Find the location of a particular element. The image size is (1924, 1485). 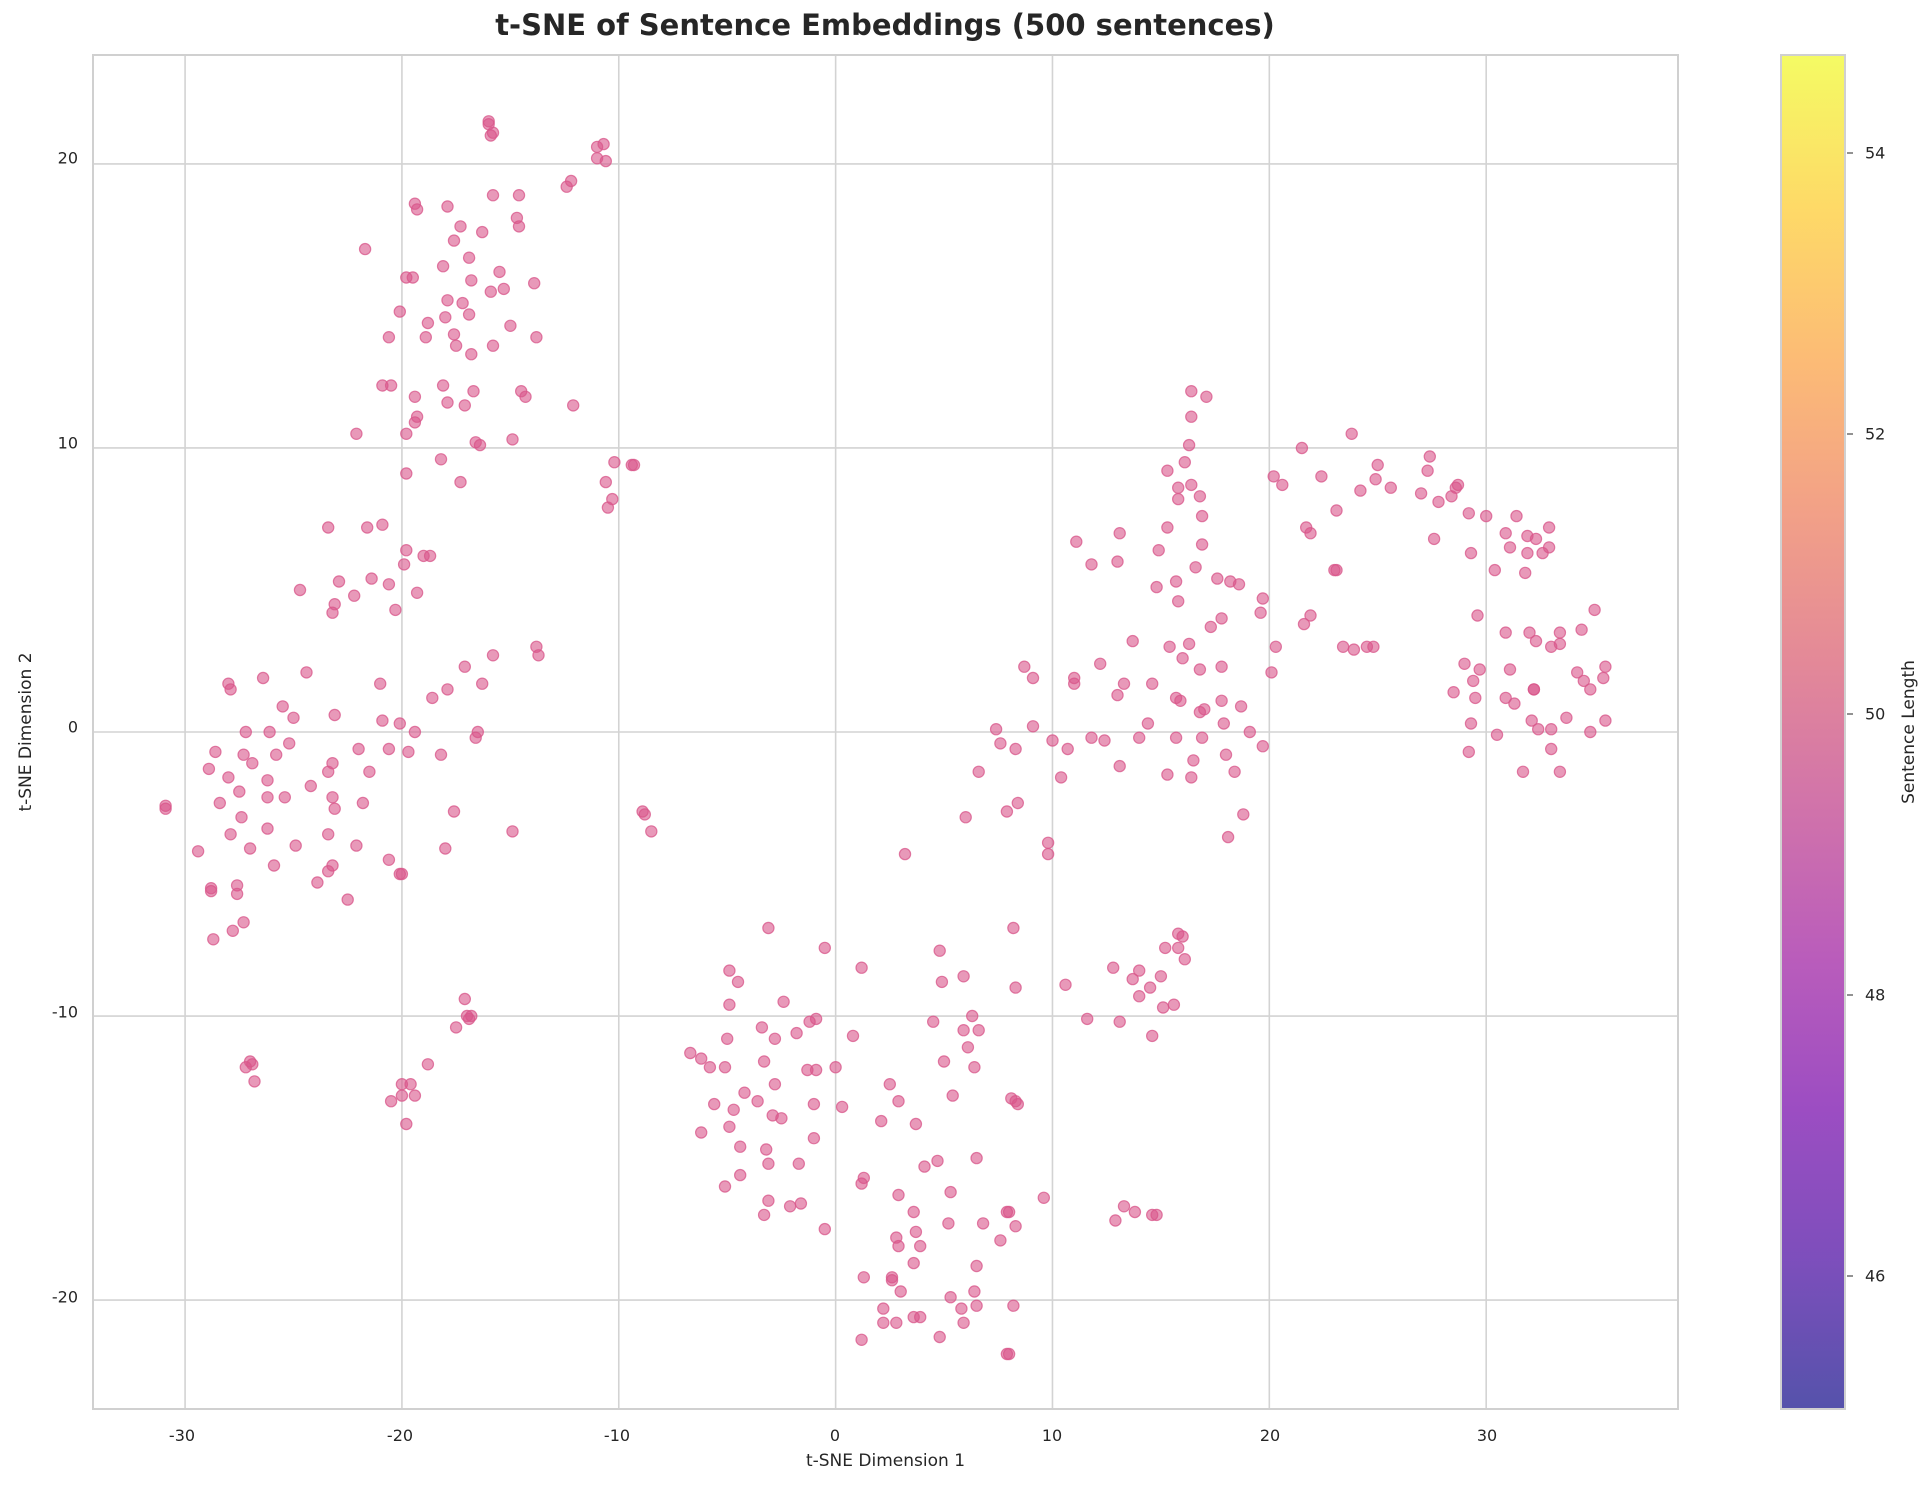

colorbar-tick-label: 52 is located at coordinates (1875, 434).